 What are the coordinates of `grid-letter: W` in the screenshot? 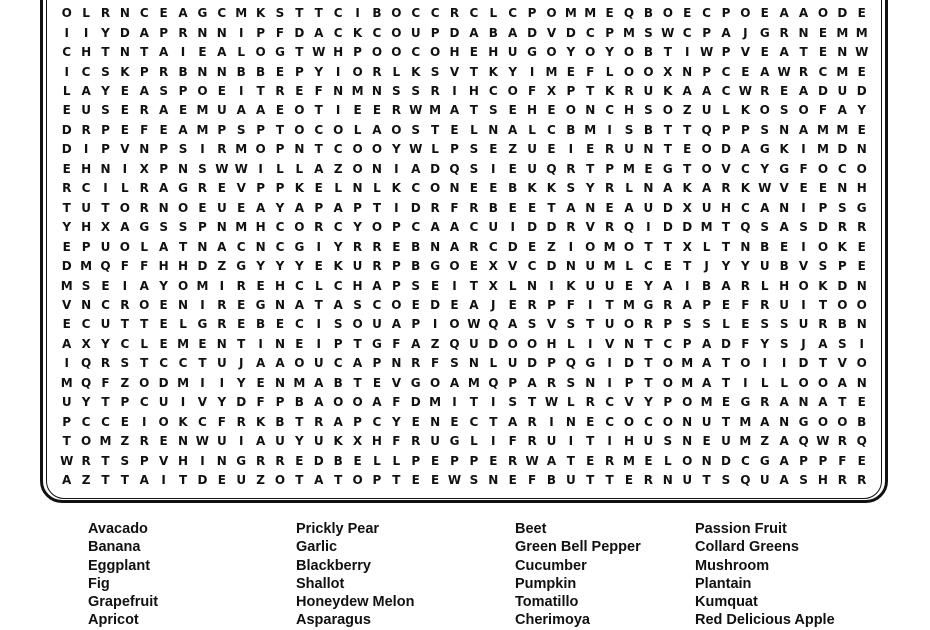 It's located at (474, 324).